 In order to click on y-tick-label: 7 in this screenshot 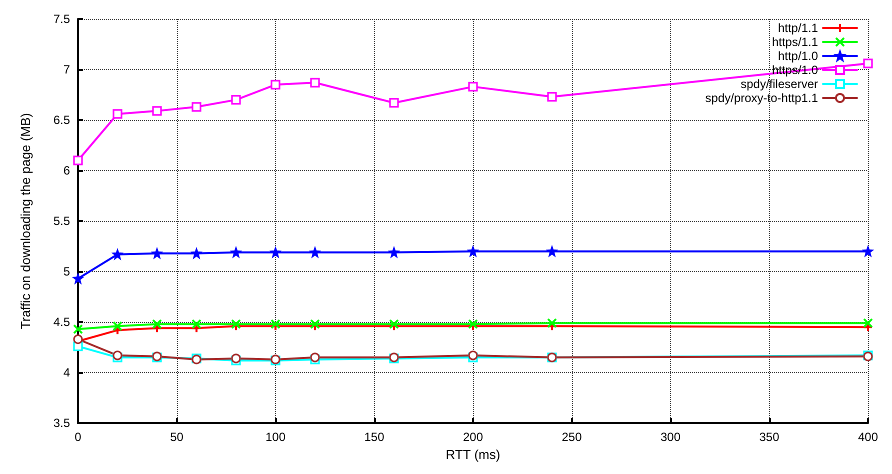, I will do `click(66, 69)`.